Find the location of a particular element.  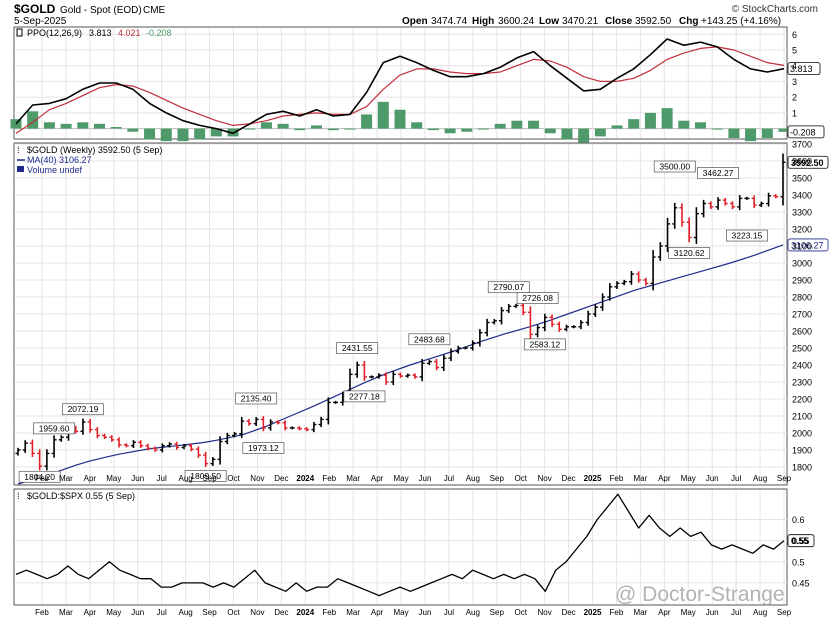

ppo-legend-value: 3.813 is located at coordinates (100, 33).